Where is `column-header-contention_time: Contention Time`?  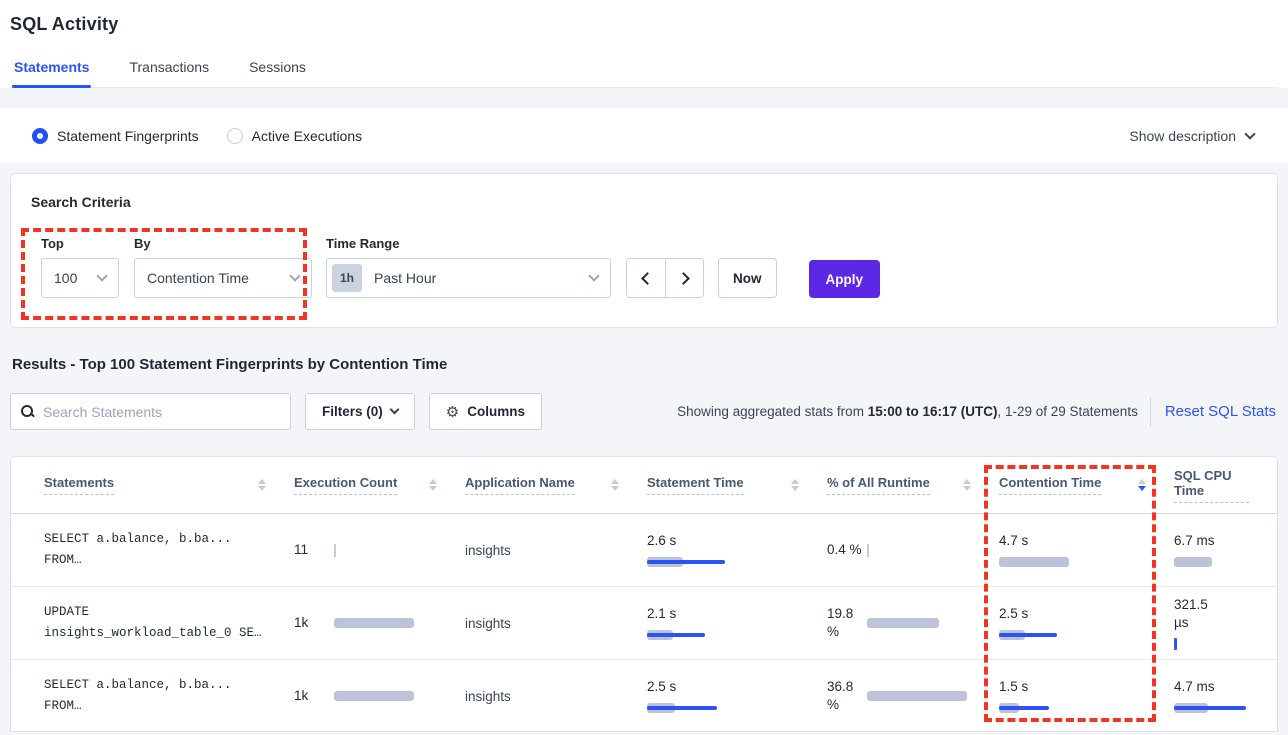 column-header-contention_time: Contention Time is located at coordinates (1086, 485).